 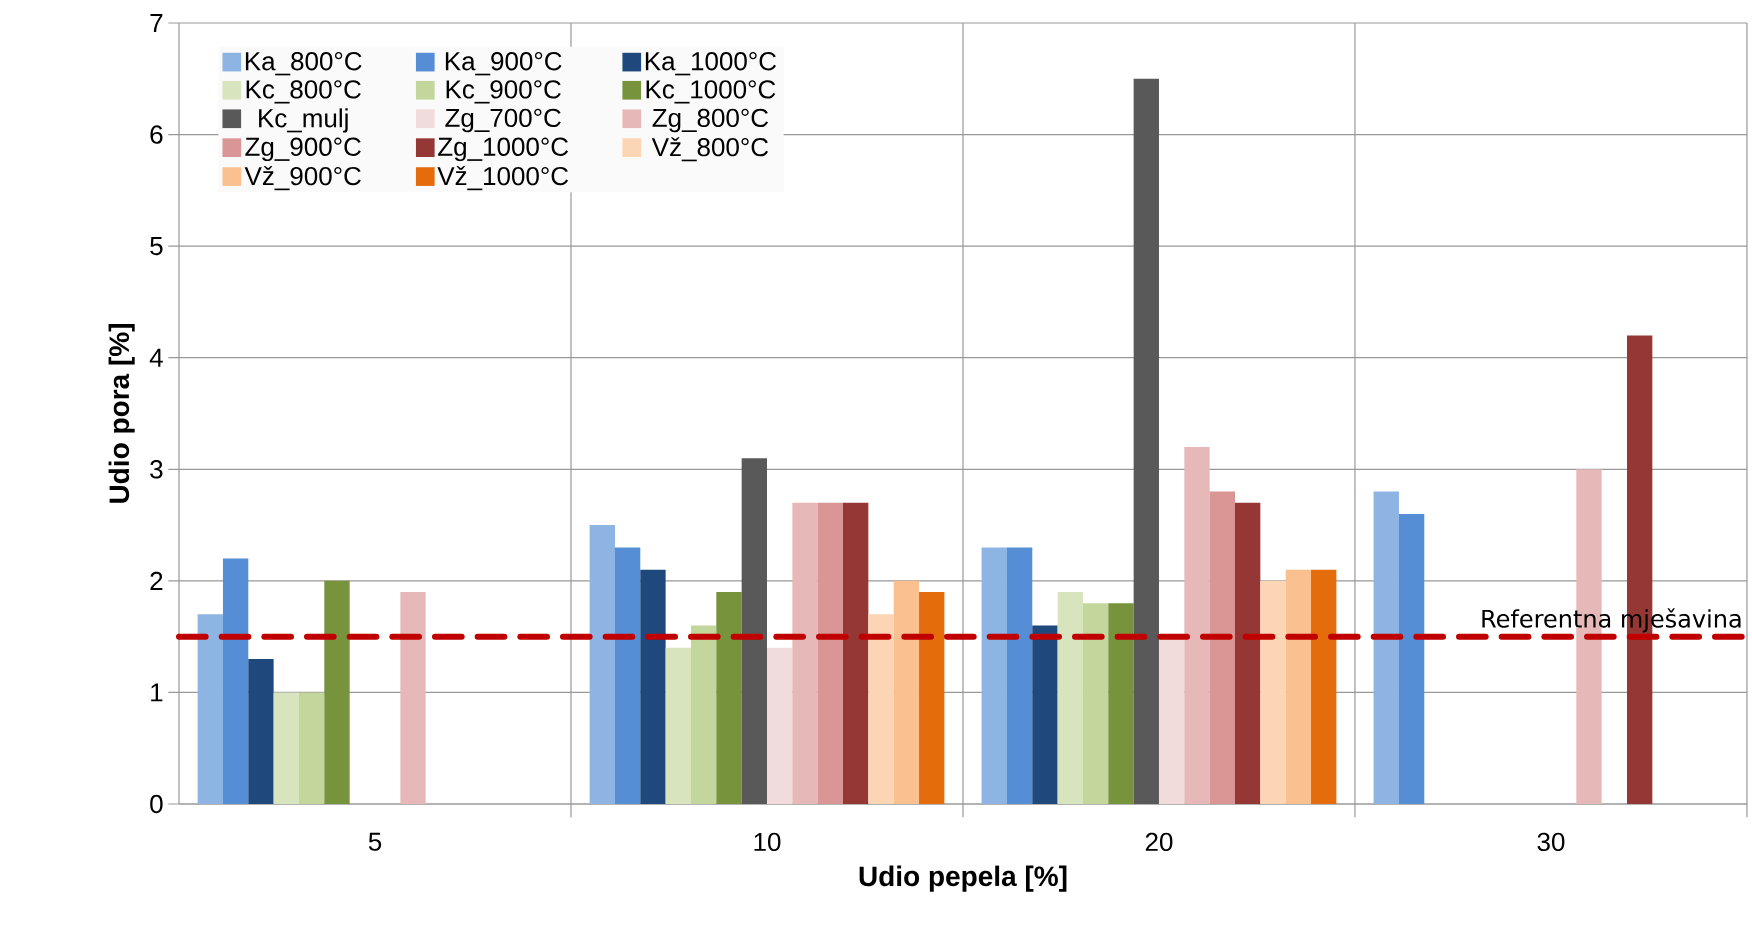 I want to click on x-axis-title: Udio pepela [%], so click(x=963, y=878).